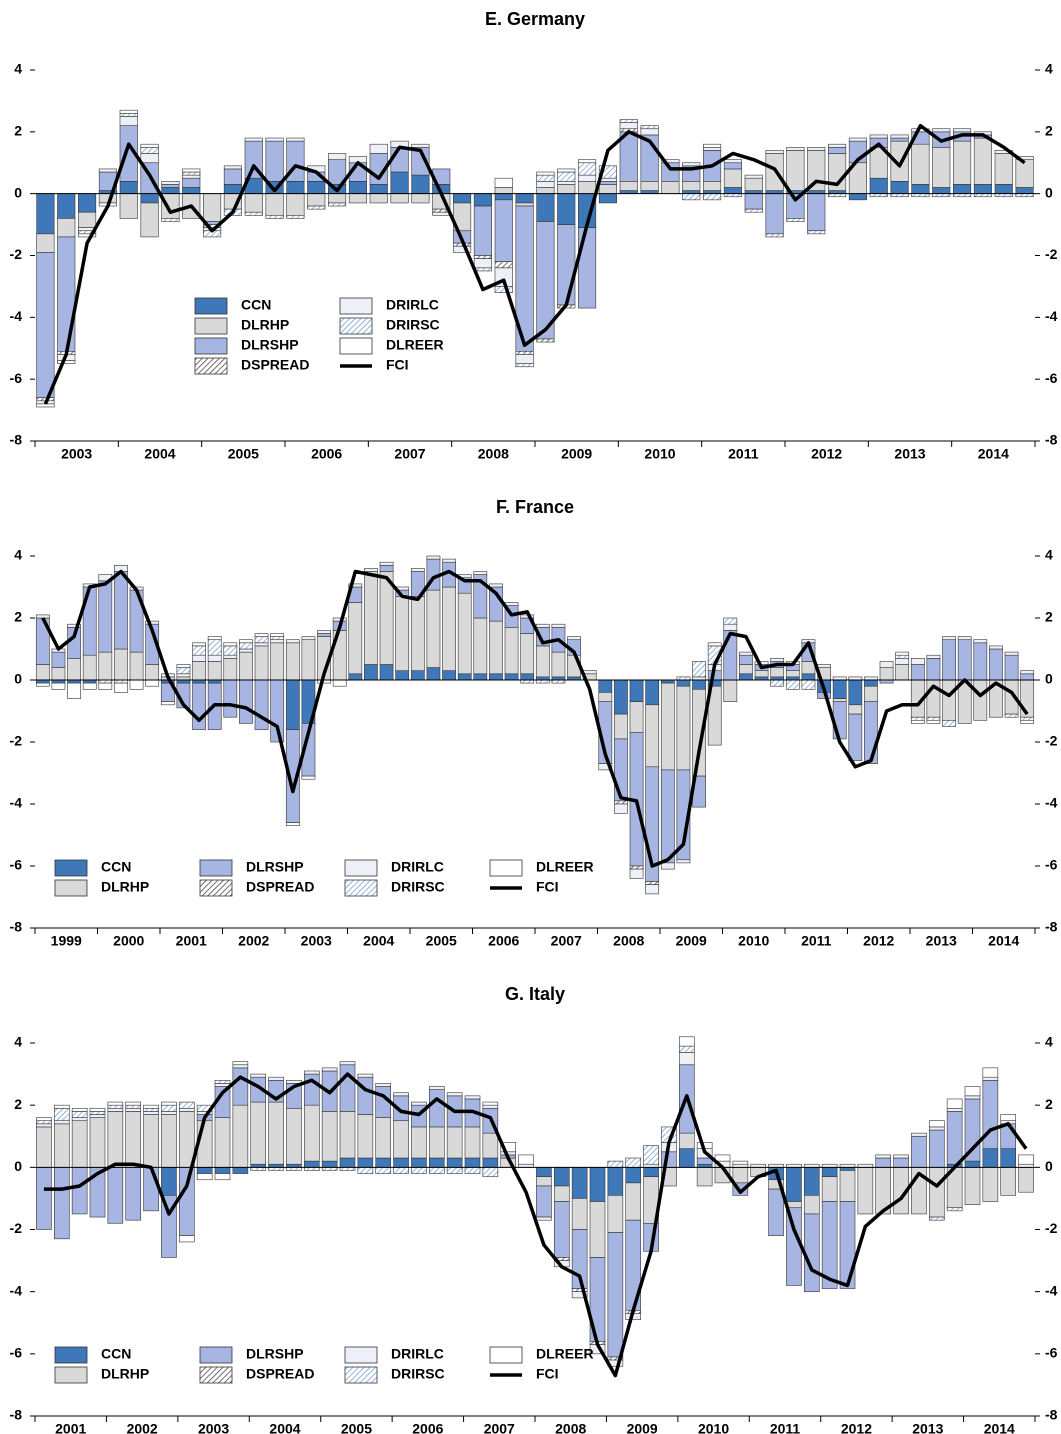  What do you see at coordinates (1051, 1415) in the screenshot?
I see `y2-tick-label: -8` at bounding box center [1051, 1415].